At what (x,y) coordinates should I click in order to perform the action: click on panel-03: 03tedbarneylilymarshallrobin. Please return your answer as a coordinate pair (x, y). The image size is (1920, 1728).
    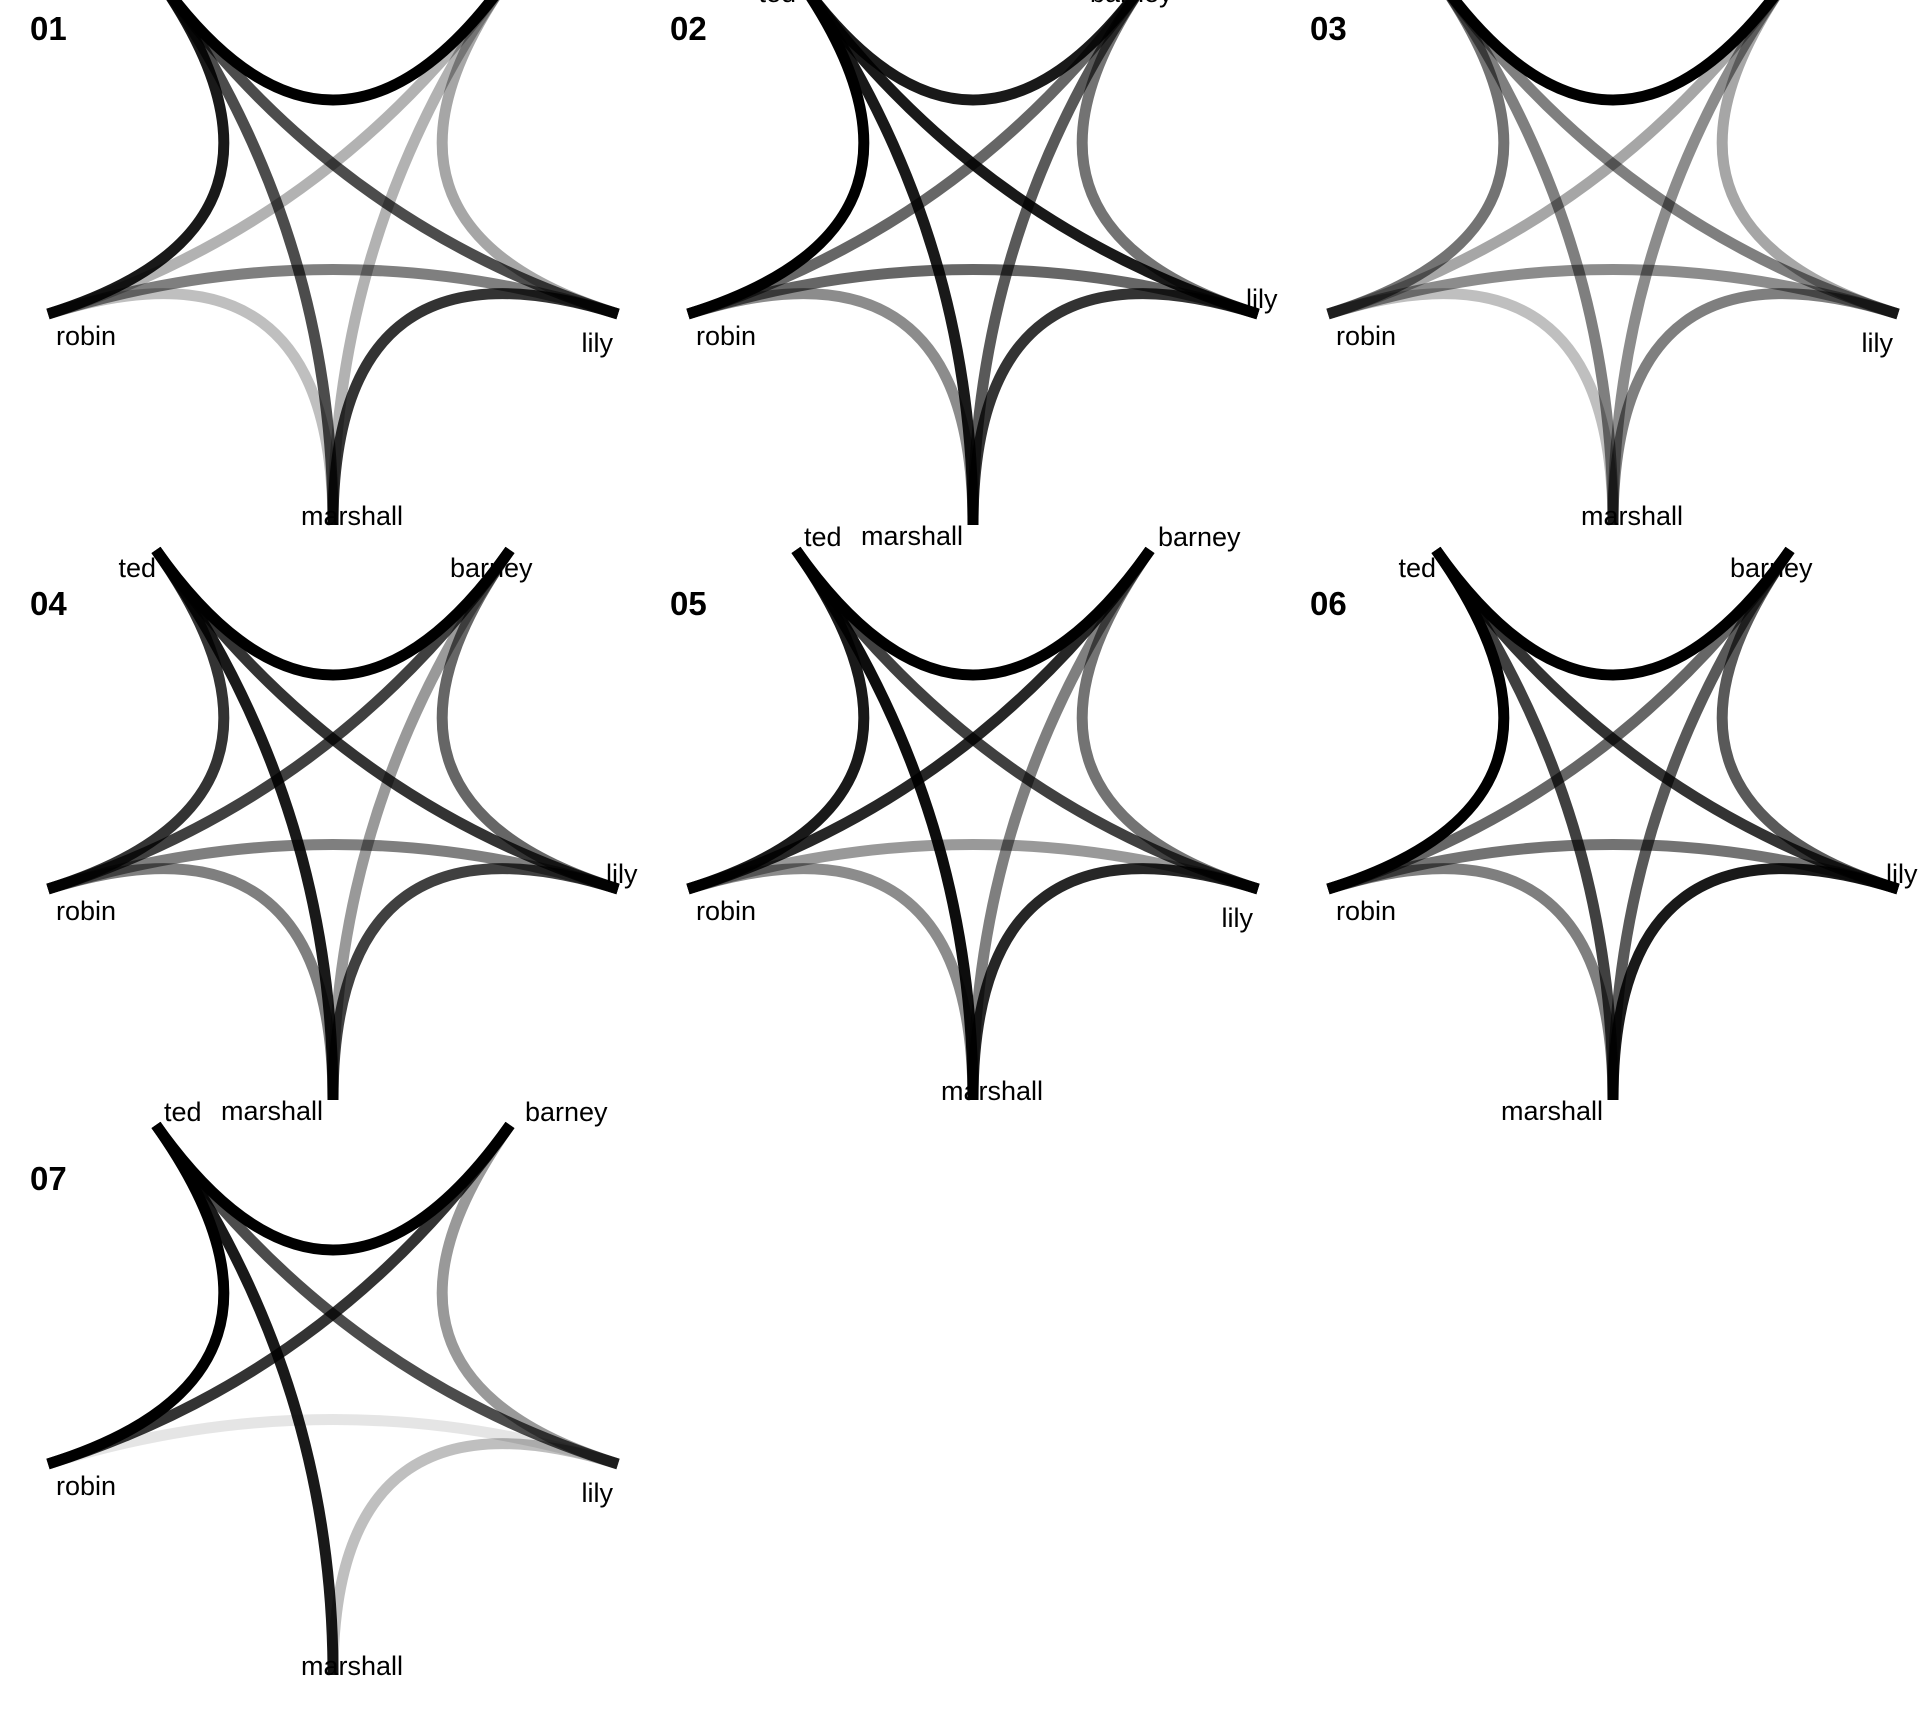
    Looking at the image, I should click on (1605, 265).